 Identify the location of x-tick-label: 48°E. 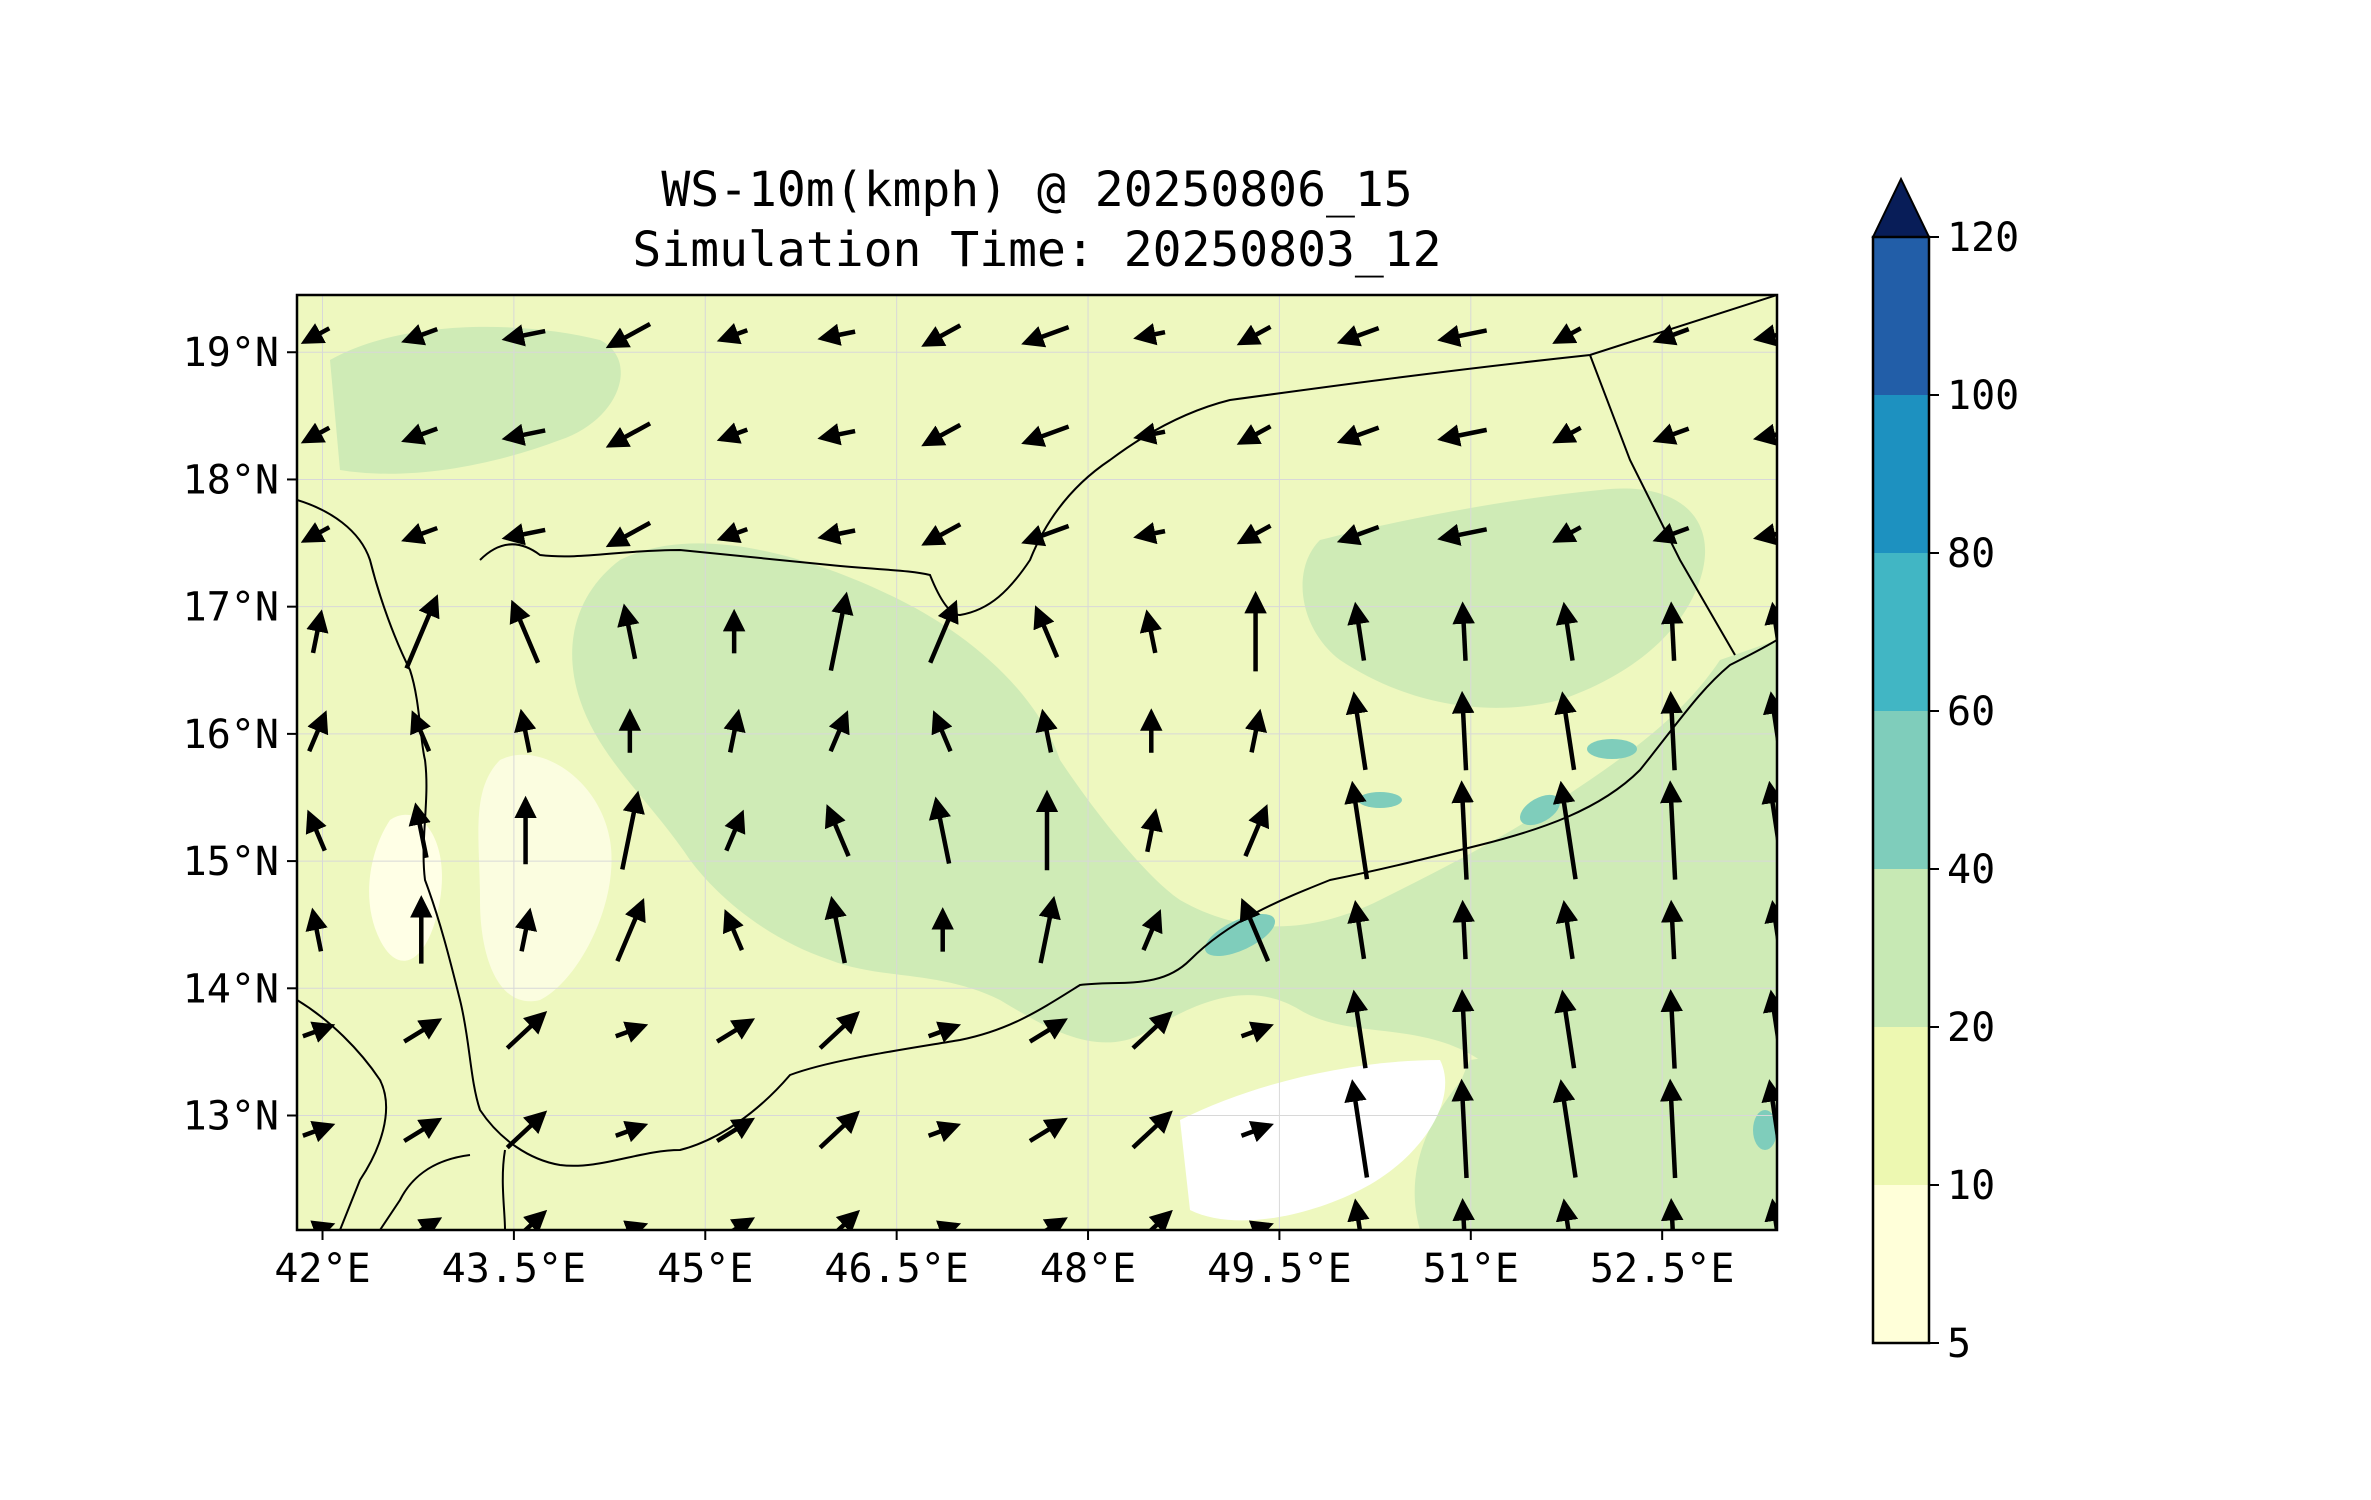
(1088, 1269).